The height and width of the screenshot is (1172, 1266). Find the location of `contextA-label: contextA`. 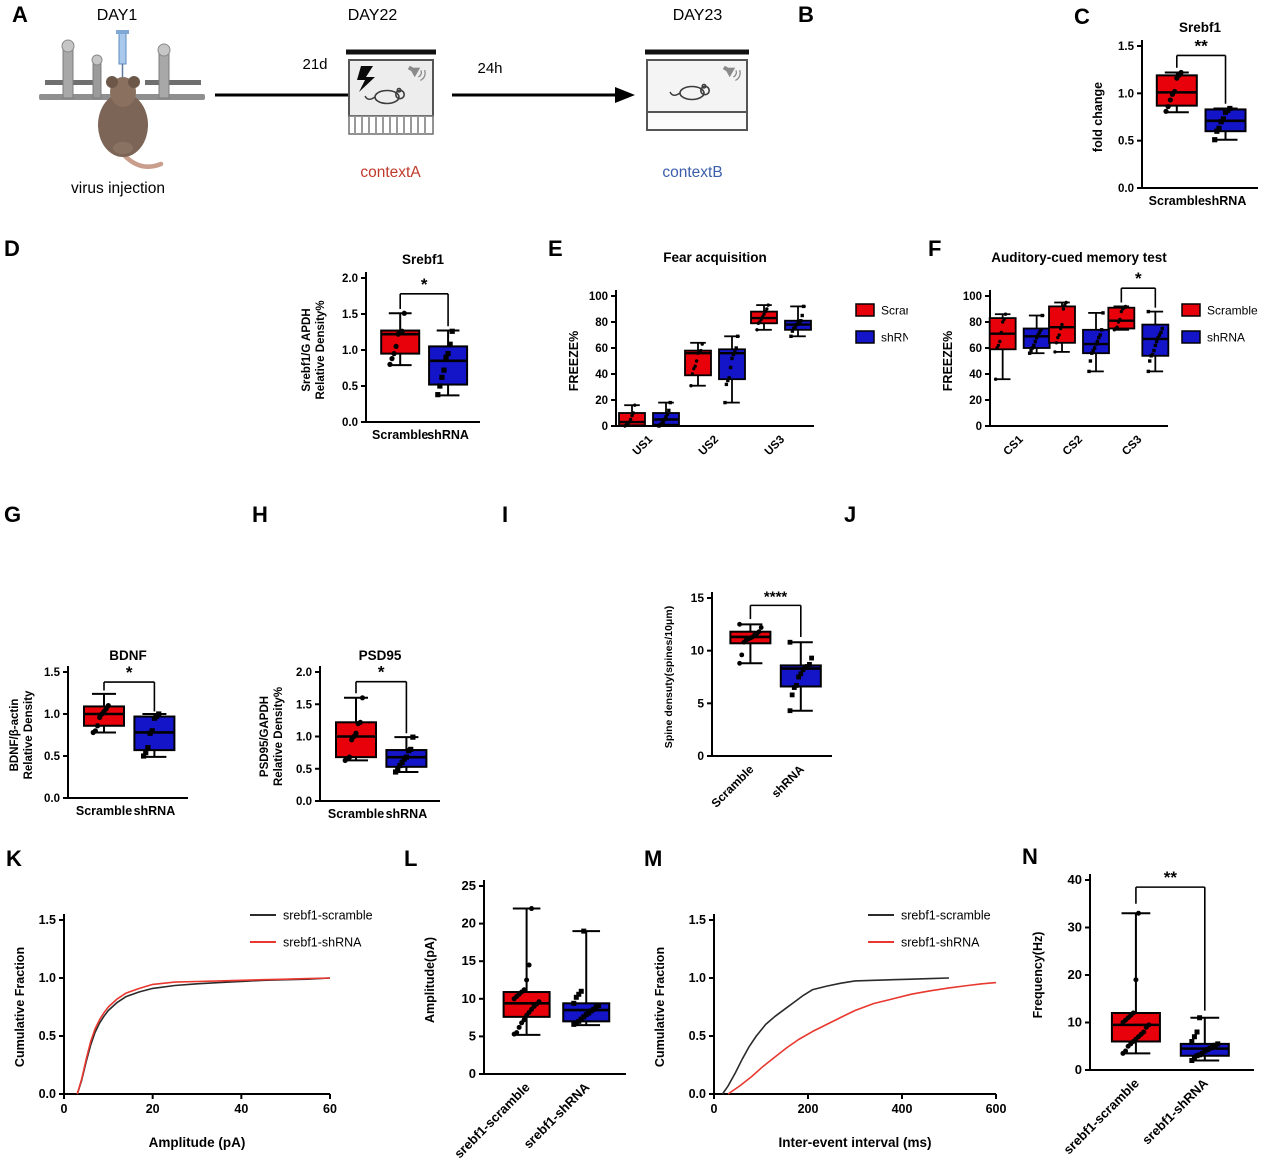

contextA-label: contextA is located at coordinates (390, 172).